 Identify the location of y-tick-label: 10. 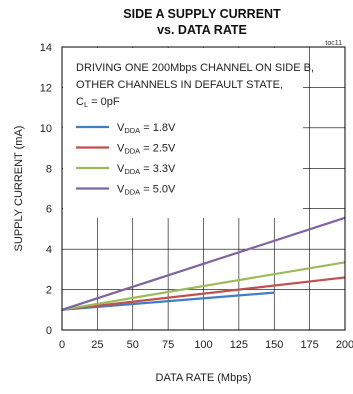
(46, 129).